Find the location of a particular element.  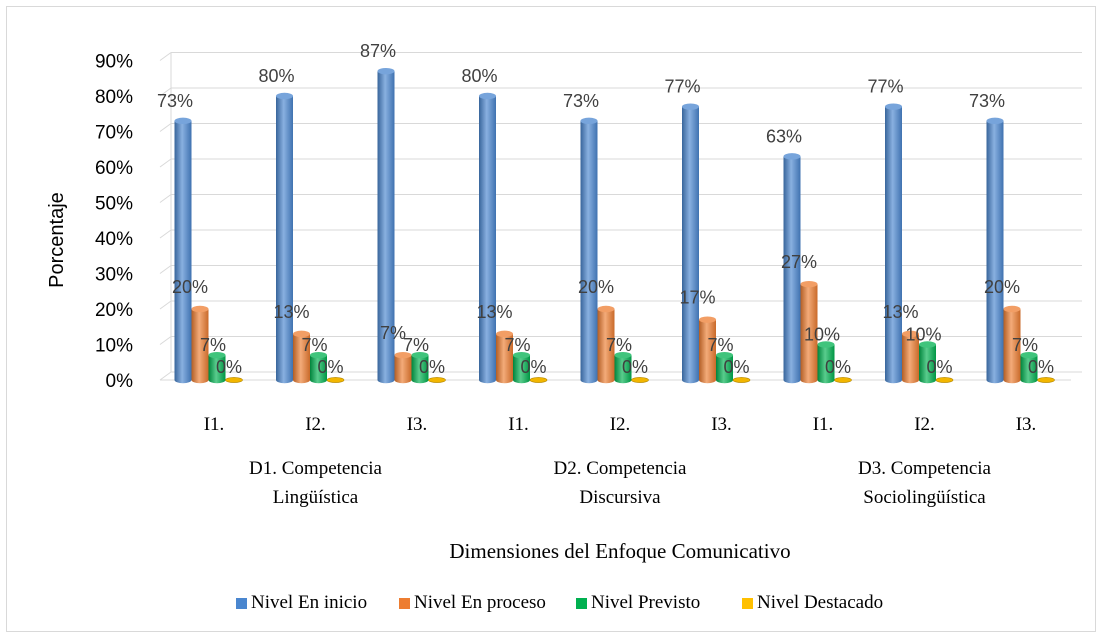

y-tick-label: 0% is located at coordinates (120, 381).